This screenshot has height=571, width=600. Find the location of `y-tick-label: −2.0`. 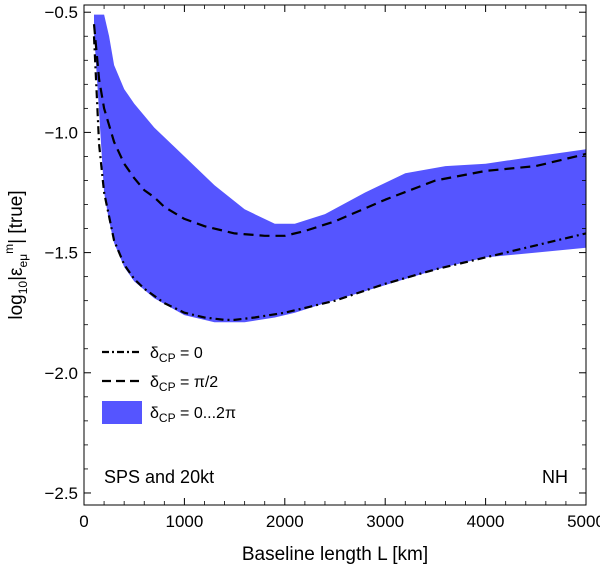

y-tick-label: −2.0 is located at coordinates (61, 373).